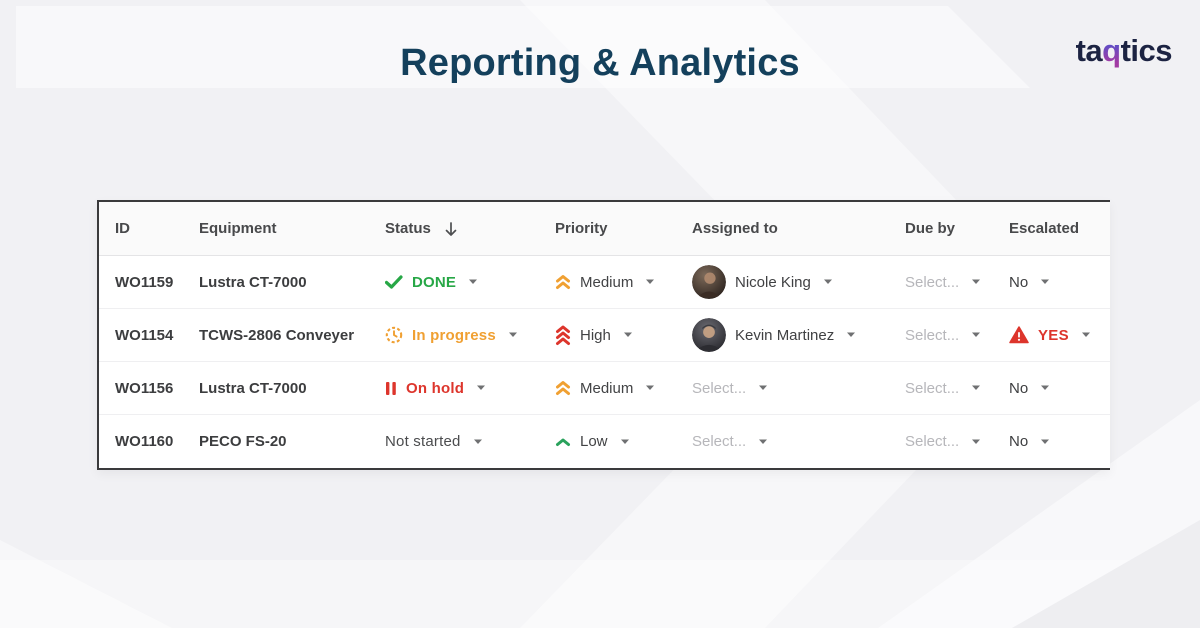 Image resolution: width=1200 pixels, height=628 pixels. What do you see at coordinates (434, 282) in the screenshot?
I see `status-label: DONE` at bounding box center [434, 282].